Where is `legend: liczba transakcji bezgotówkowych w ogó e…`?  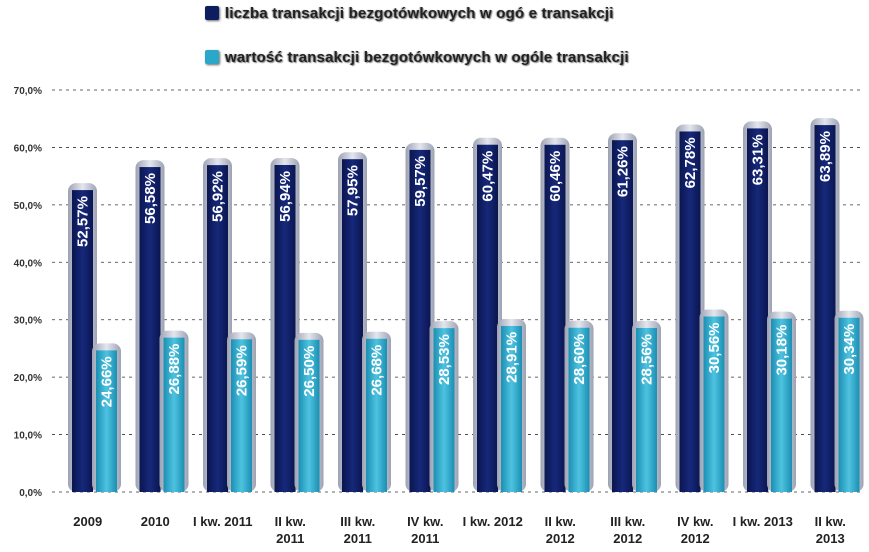 legend: liczba transakcji bezgotówkowych w ogó e… is located at coordinates (505, 35).